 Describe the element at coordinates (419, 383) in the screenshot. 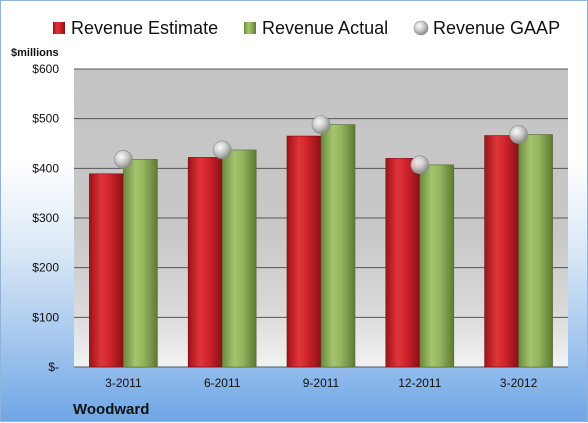

I see `x-tick-label: 12-2011` at that location.